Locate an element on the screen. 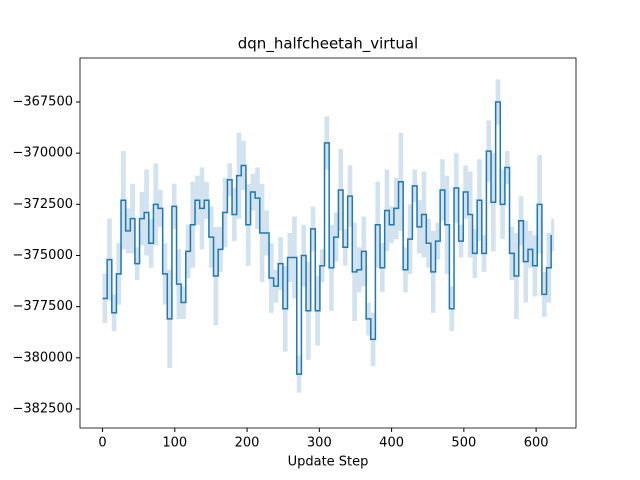  x-tick-label: 200 is located at coordinates (247, 443).